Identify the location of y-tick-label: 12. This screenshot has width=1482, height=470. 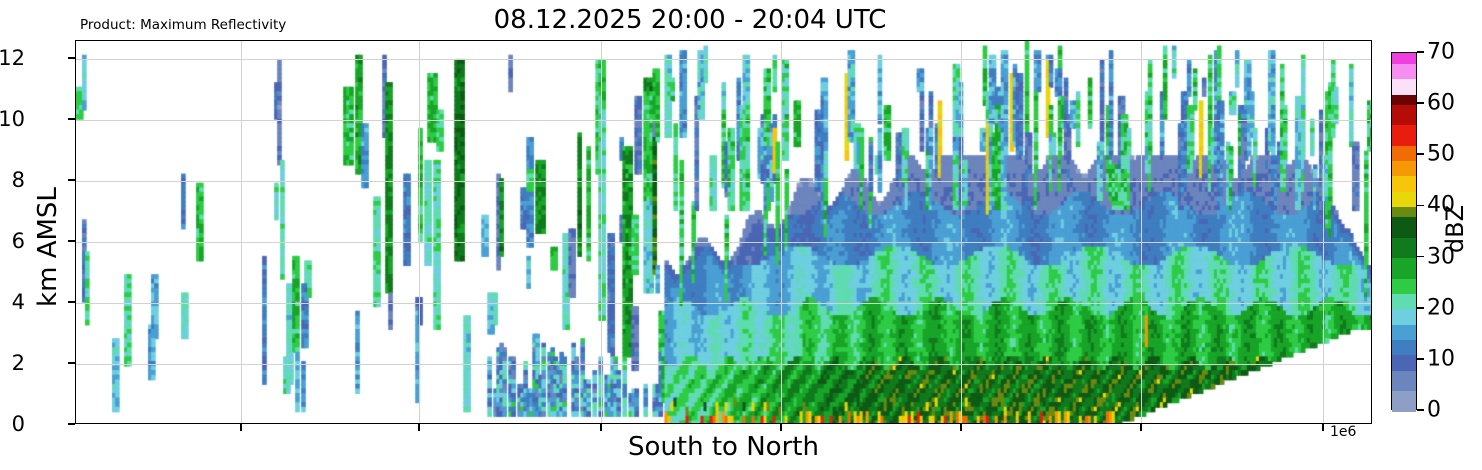
(12, 58).